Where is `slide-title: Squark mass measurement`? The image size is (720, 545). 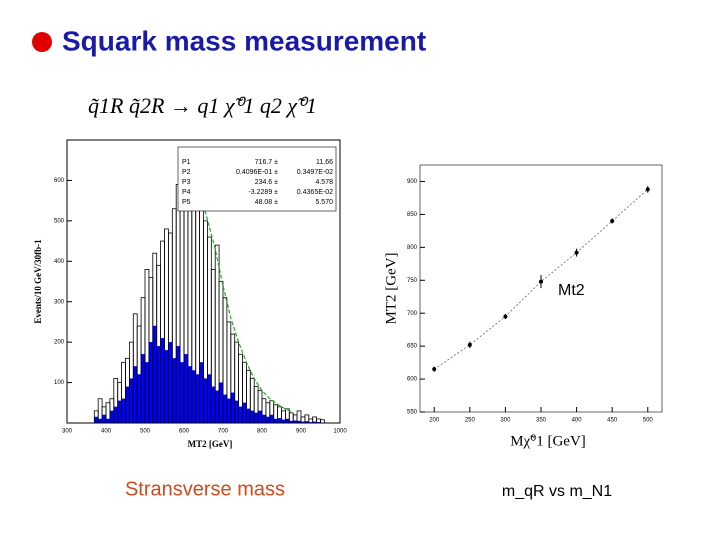
slide-title: Squark mass measurement is located at coordinates (244, 40).